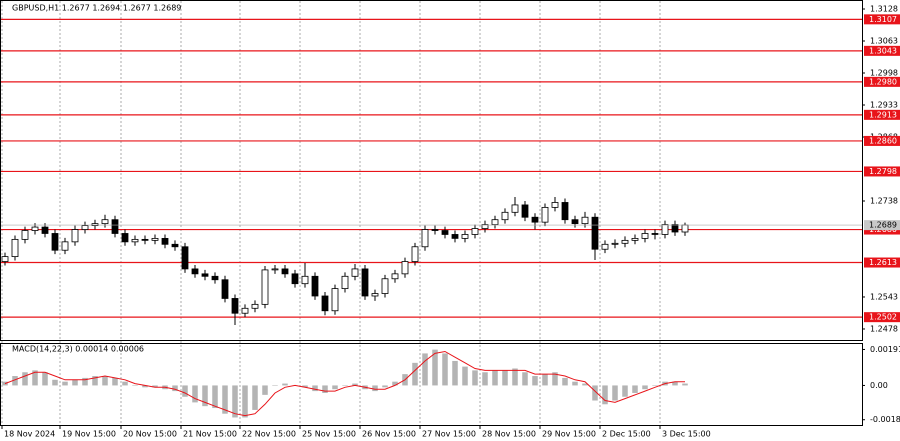  What do you see at coordinates (626, 434) in the screenshot?
I see `x-tick-label: 2 Dec 15:00` at bounding box center [626, 434].